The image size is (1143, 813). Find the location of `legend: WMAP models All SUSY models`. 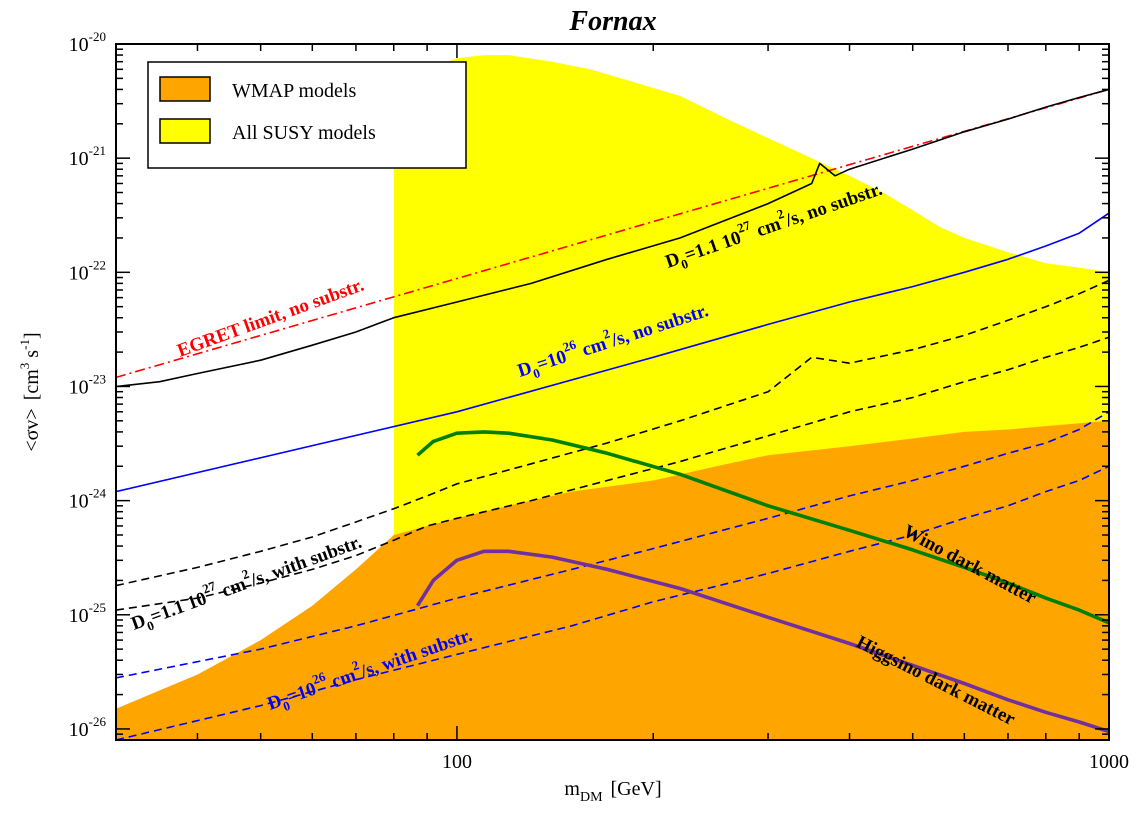

legend: WMAP models All SUSY models is located at coordinates (307, 115).